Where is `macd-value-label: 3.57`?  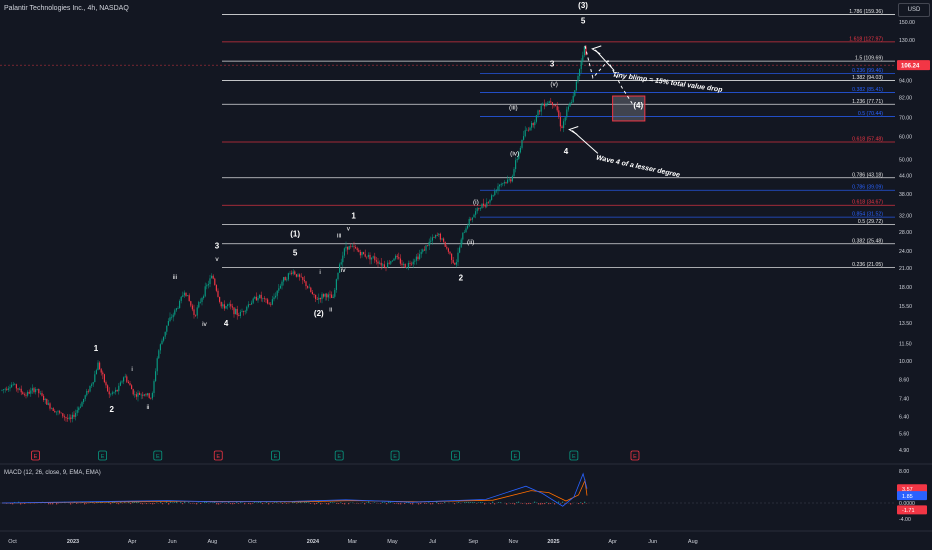
macd-value-label: 3.57 is located at coordinates (907, 490).